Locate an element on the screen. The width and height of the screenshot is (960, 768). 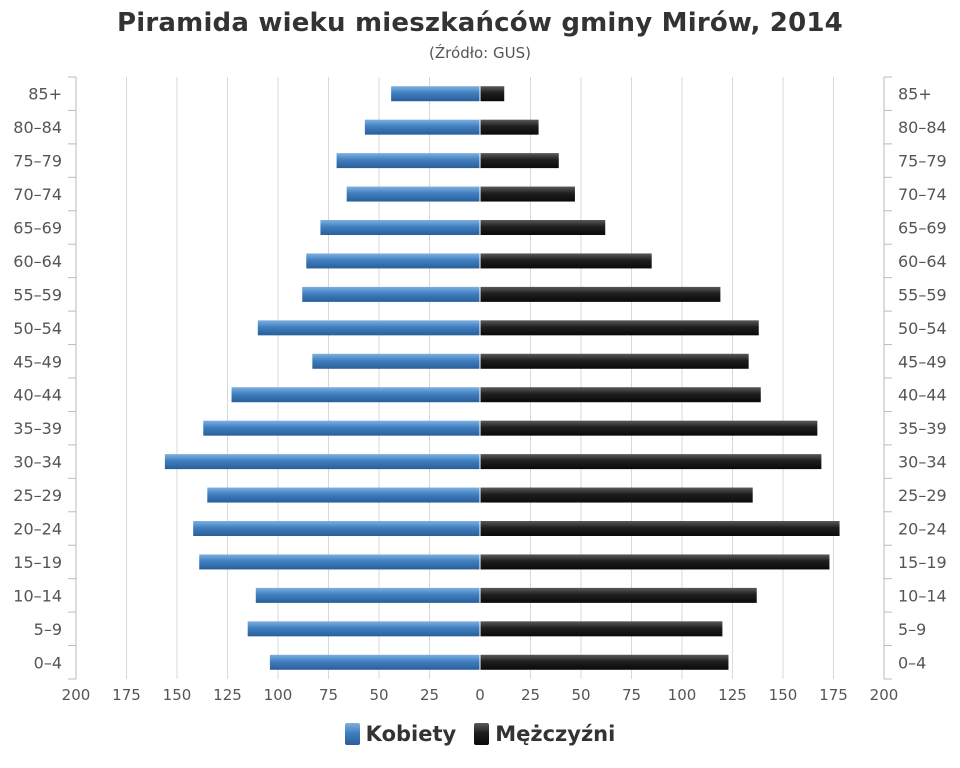
age-label-right: 35–39 is located at coordinates (922, 428).